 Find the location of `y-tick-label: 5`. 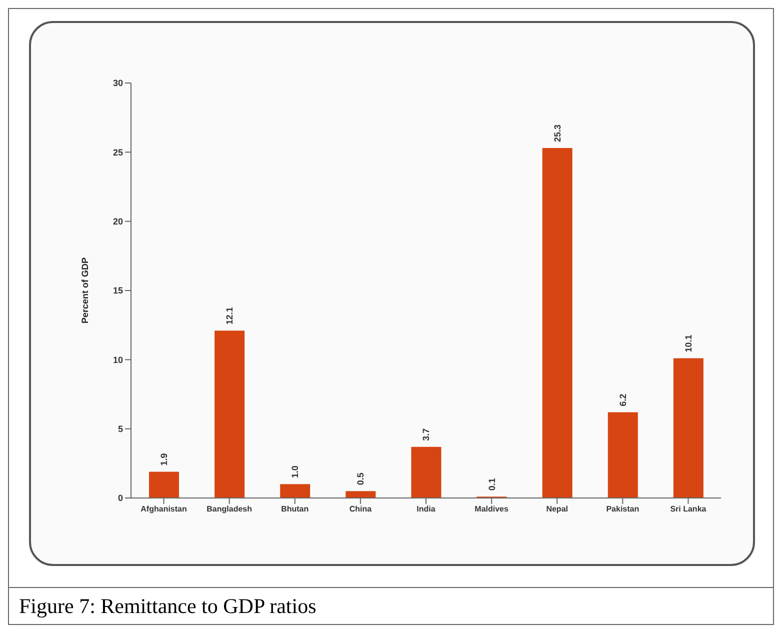

y-tick-label: 5 is located at coordinates (120, 429).